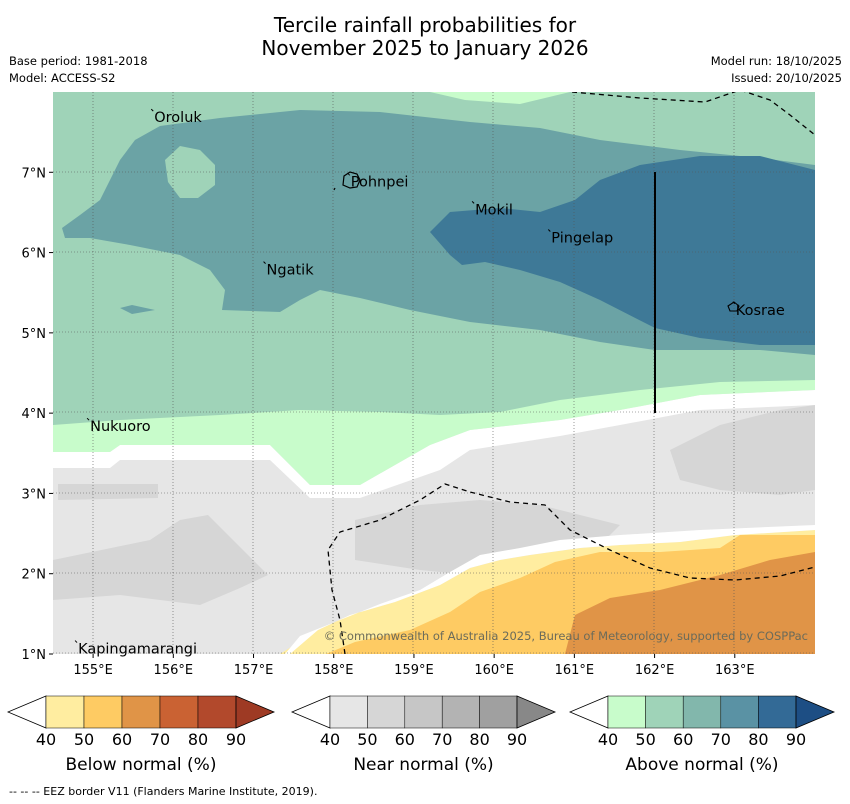 The image size is (850, 804). I want to click on colorbar-below-low-end, so click(26, 712).